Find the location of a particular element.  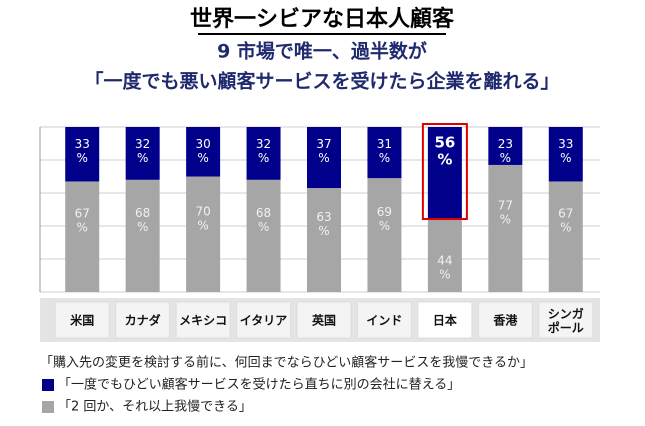

x-tick-label: シンガポール is located at coordinates (566, 320).